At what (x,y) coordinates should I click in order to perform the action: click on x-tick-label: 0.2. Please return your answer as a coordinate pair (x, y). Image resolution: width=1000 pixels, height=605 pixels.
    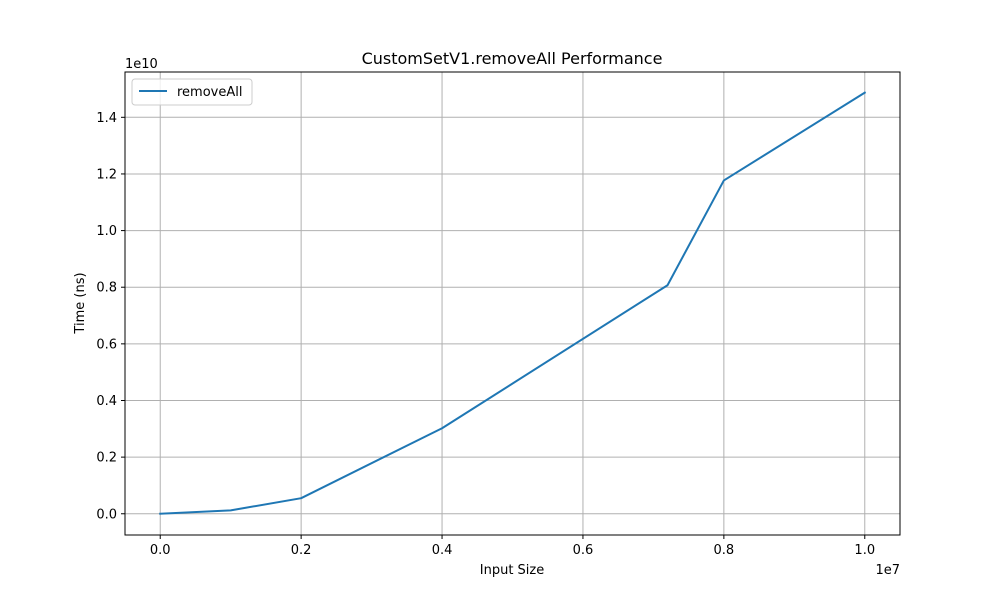
    Looking at the image, I should click on (301, 550).